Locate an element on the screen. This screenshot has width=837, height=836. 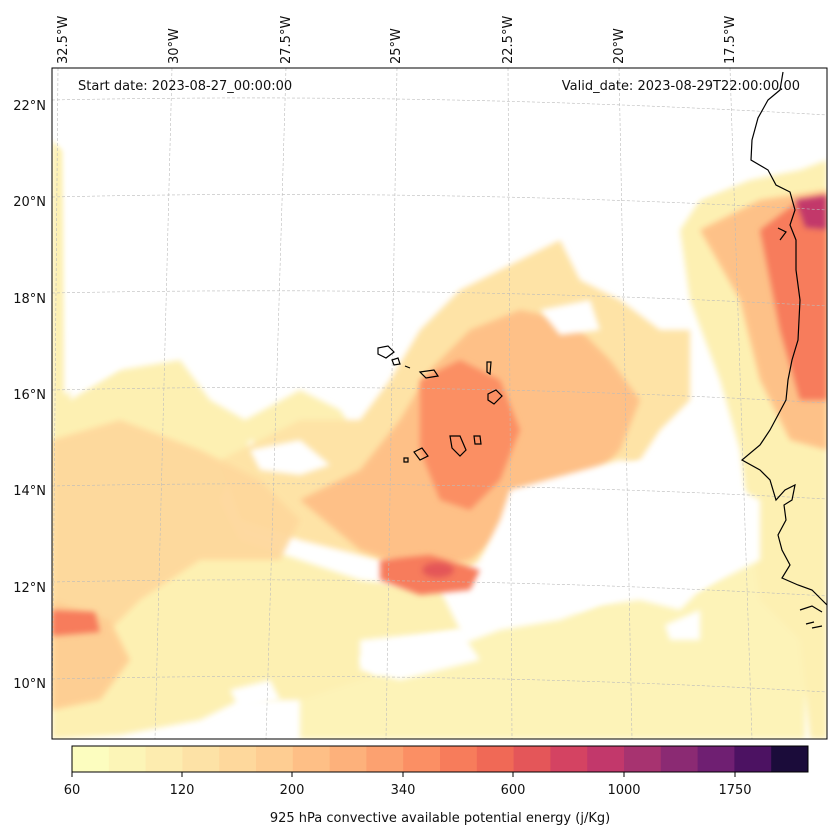
lat-label-12n: 12°N is located at coordinates (29, 588).